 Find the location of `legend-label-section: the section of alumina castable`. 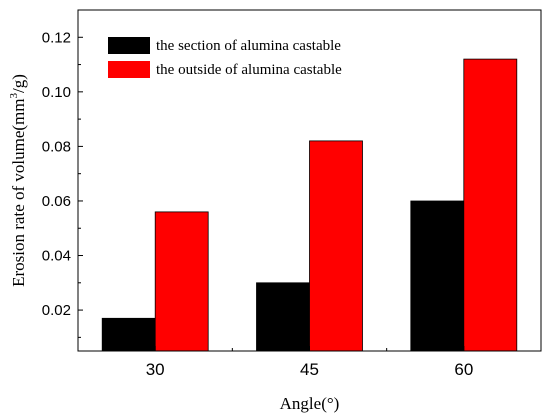

legend-label-section: the section of alumina castable is located at coordinates (248, 46).